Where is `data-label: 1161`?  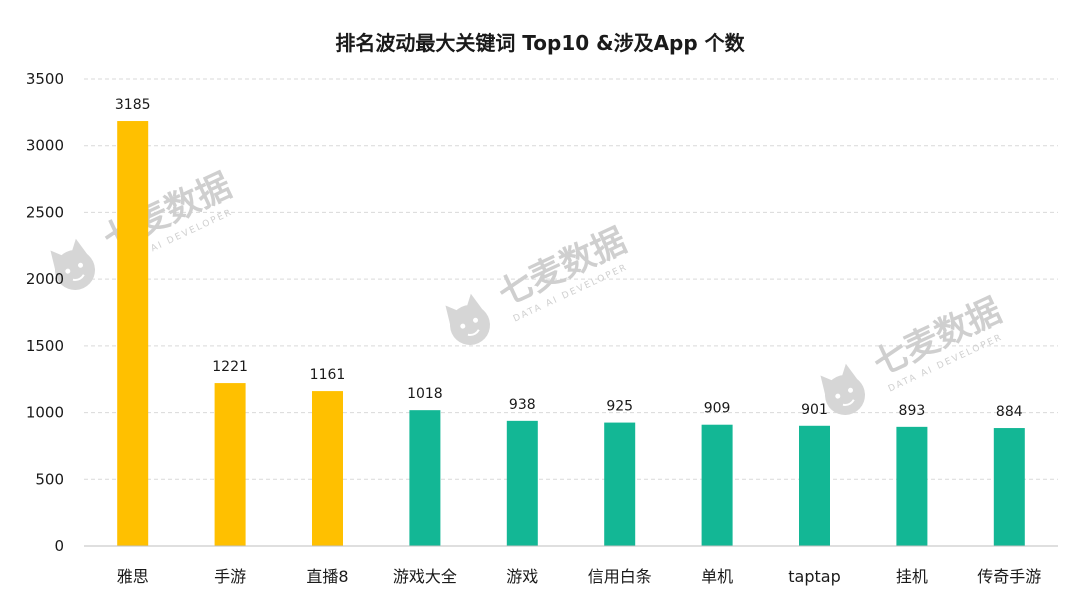
data-label: 1161 is located at coordinates (328, 375).